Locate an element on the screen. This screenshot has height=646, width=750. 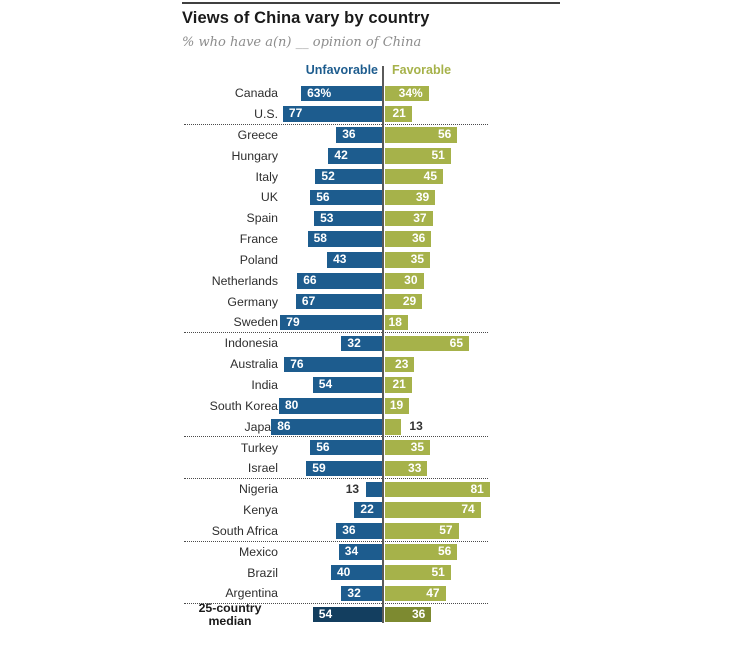
favorable-value: 74 is located at coordinates (468, 509).